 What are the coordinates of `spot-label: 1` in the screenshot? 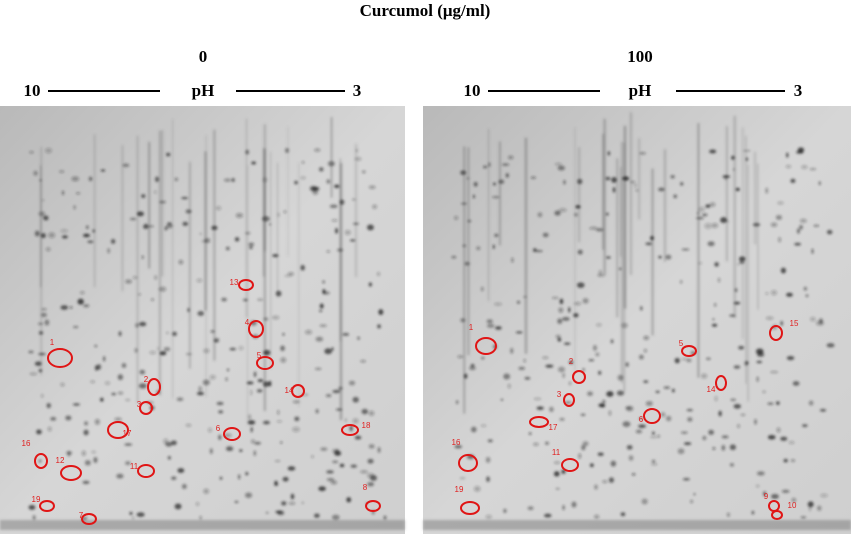 It's located at (52, 342).